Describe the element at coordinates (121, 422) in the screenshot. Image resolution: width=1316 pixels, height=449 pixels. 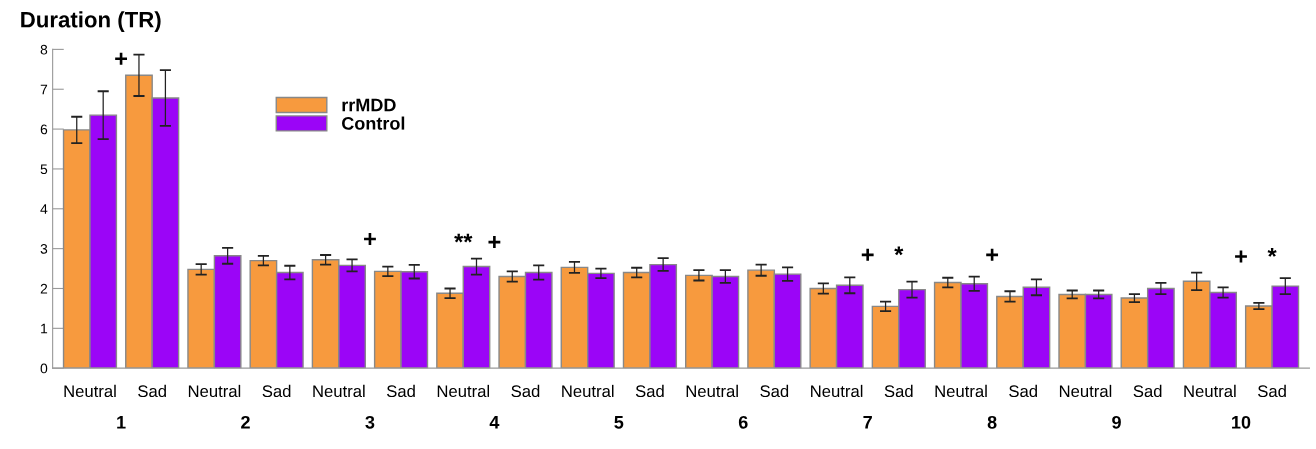
I see `text: 1` at that location.